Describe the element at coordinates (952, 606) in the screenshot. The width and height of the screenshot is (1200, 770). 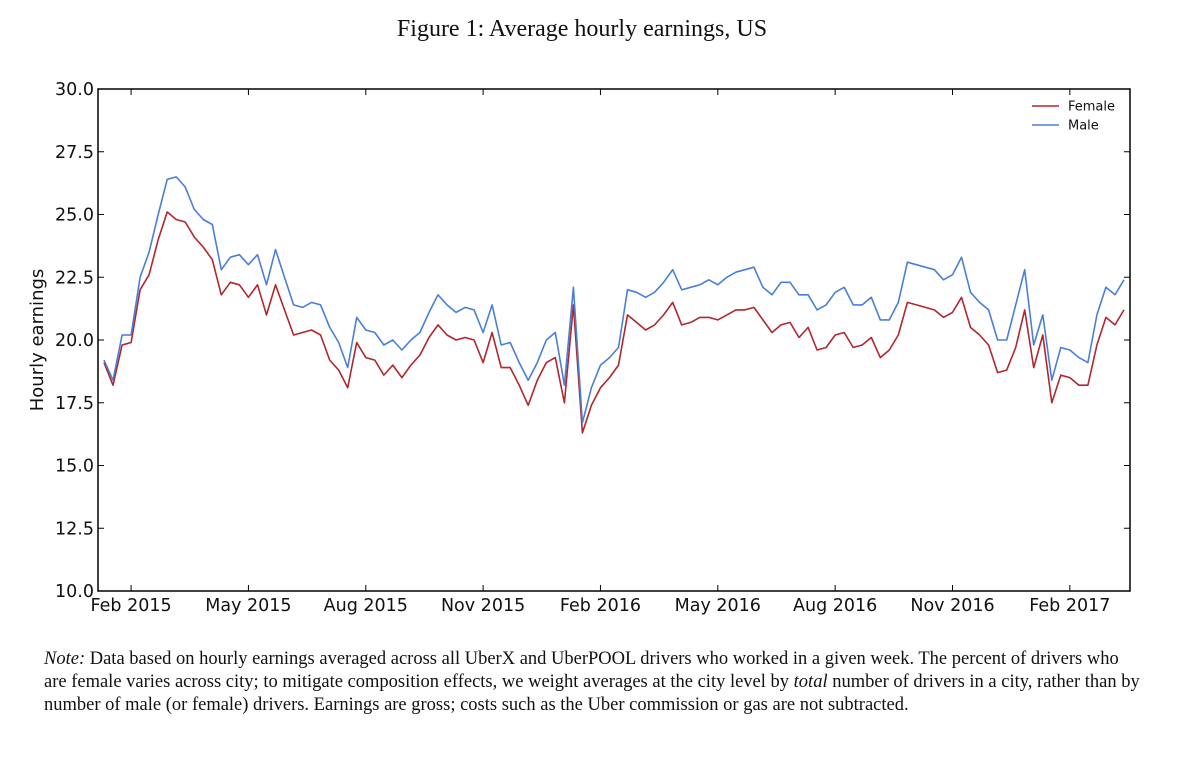
I see `x-tick-label: Nov 2016` at that location.